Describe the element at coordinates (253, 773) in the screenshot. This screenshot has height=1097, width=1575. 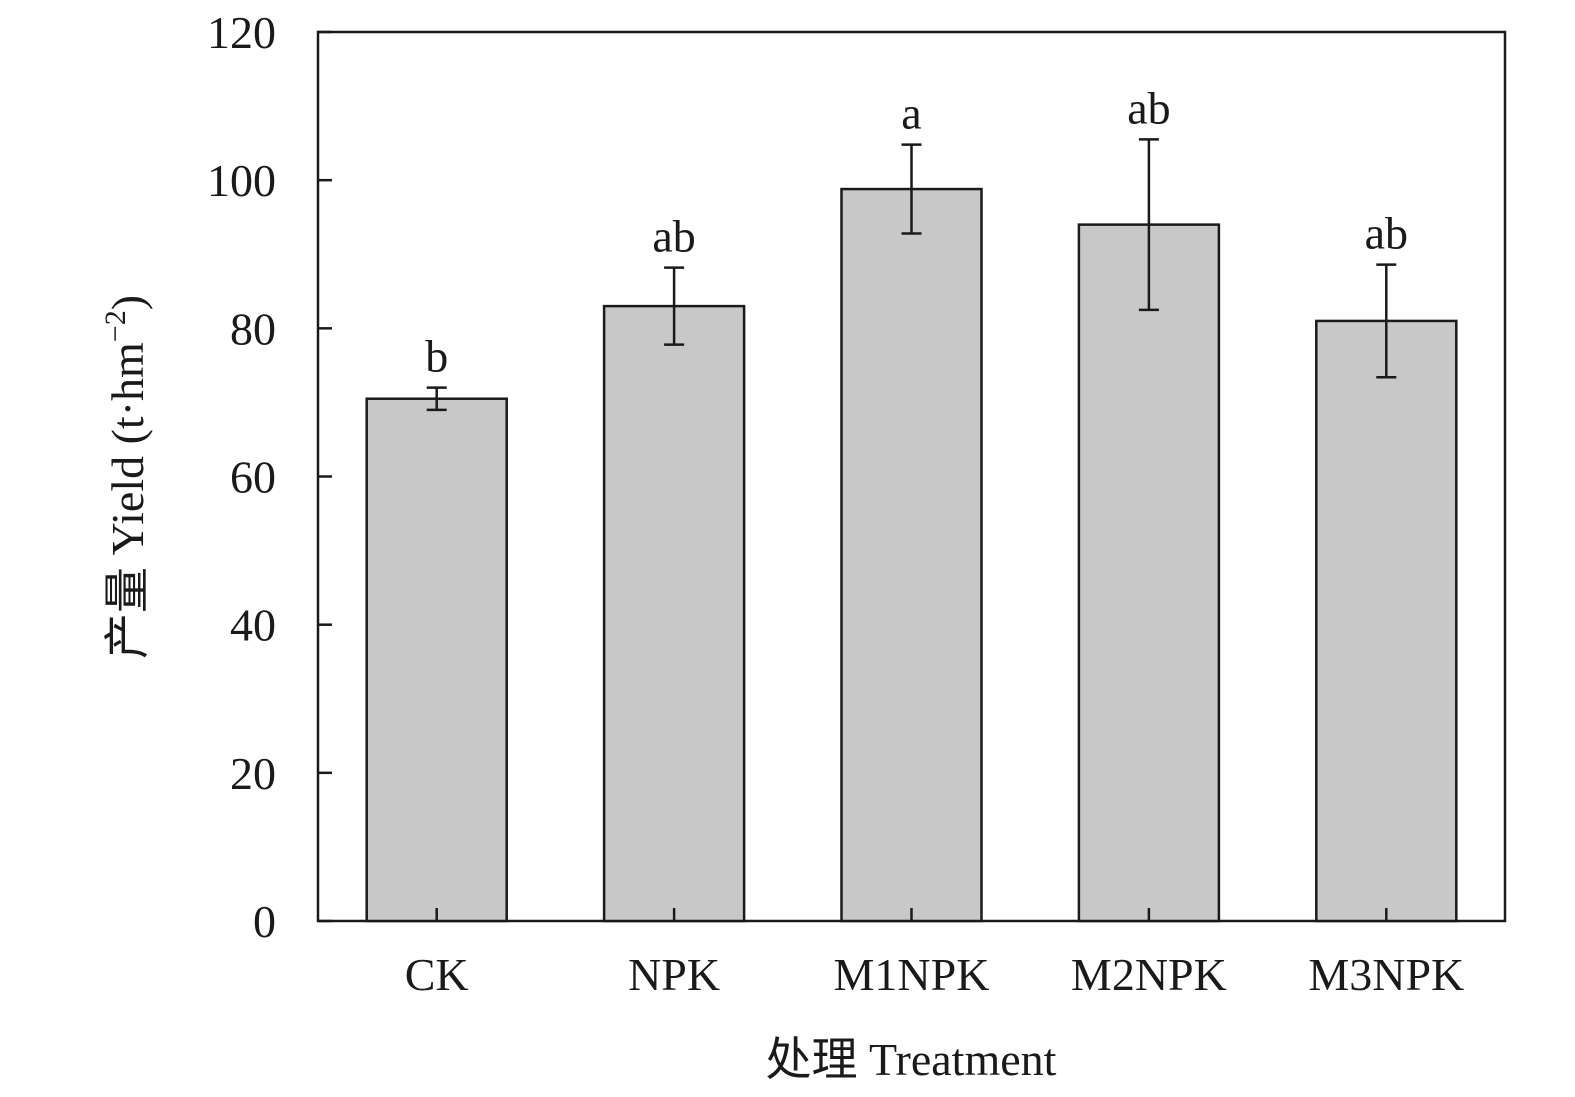
I see `y-tick-label: 20` at that location.